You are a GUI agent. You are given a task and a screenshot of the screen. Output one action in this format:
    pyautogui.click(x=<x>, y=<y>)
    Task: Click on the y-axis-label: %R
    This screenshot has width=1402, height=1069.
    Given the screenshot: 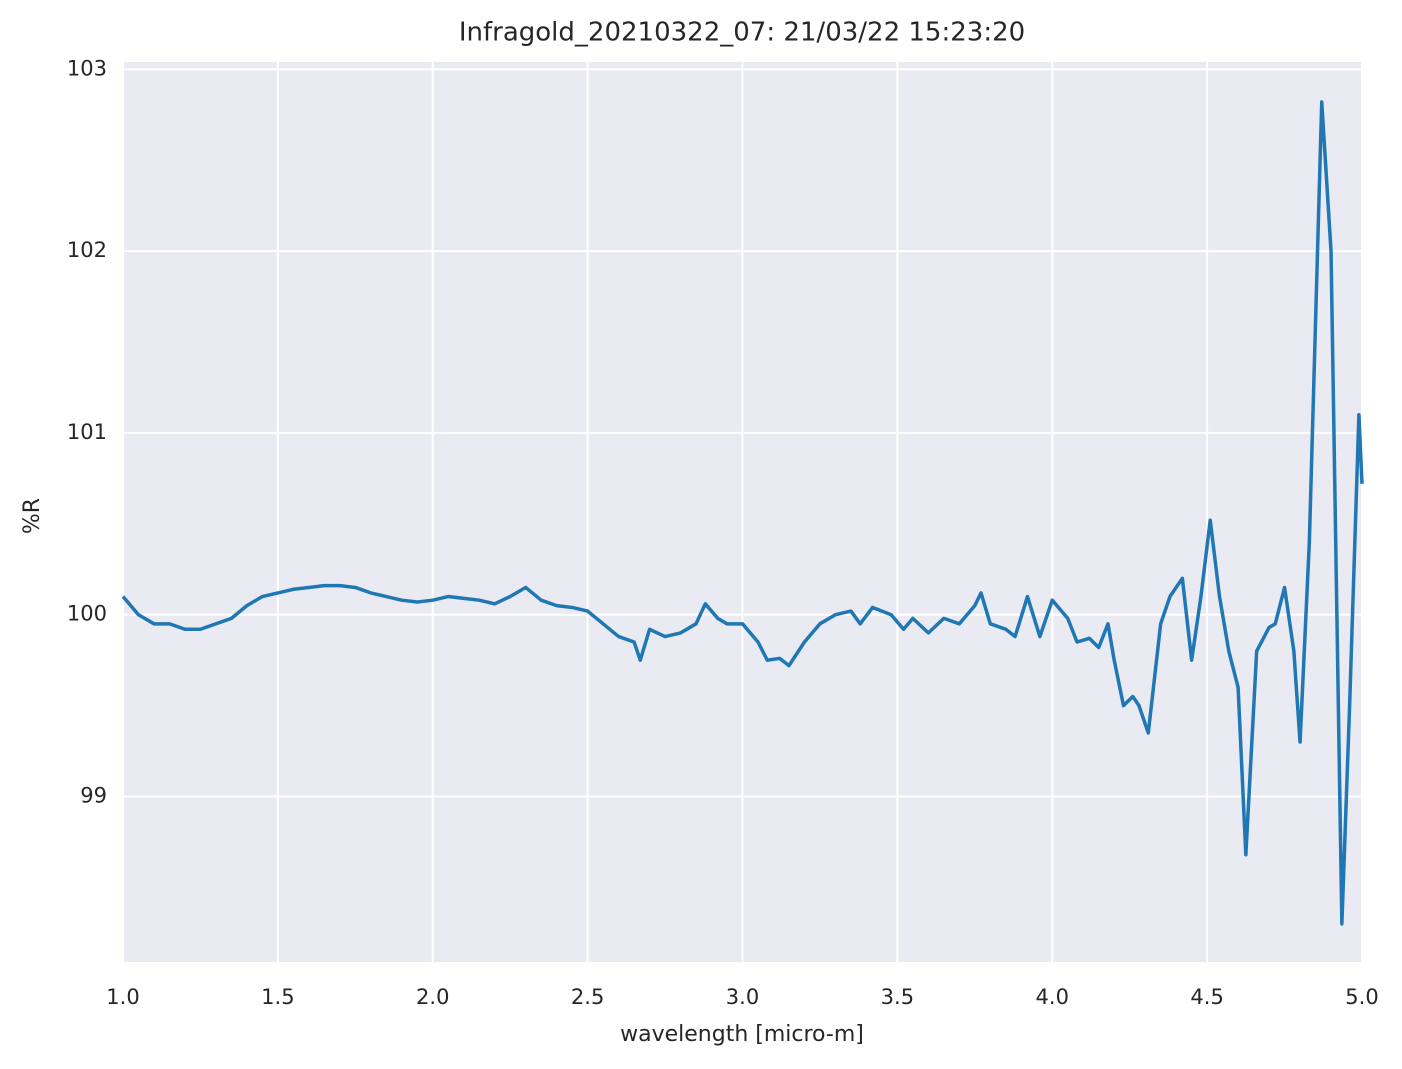 What is the action you would take?
    pyautogui.click(x=32, y=516)
    